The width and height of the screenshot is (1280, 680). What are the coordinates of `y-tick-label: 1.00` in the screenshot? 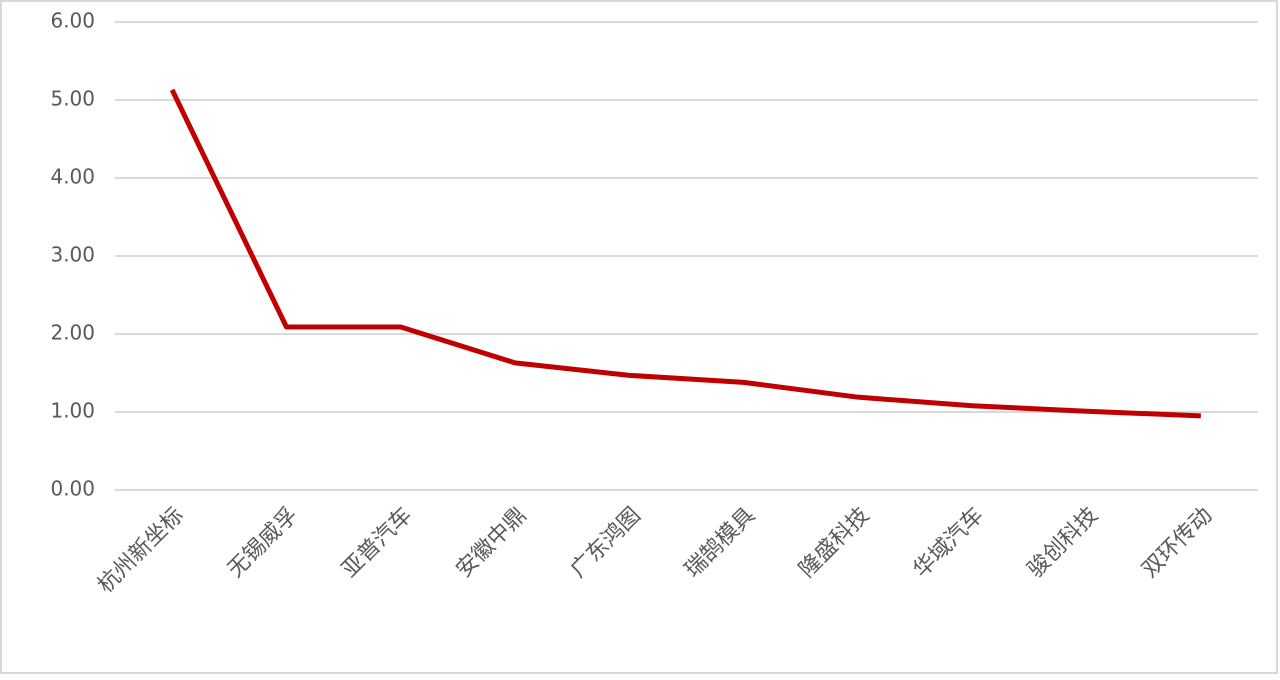 It's located at (72, 411).